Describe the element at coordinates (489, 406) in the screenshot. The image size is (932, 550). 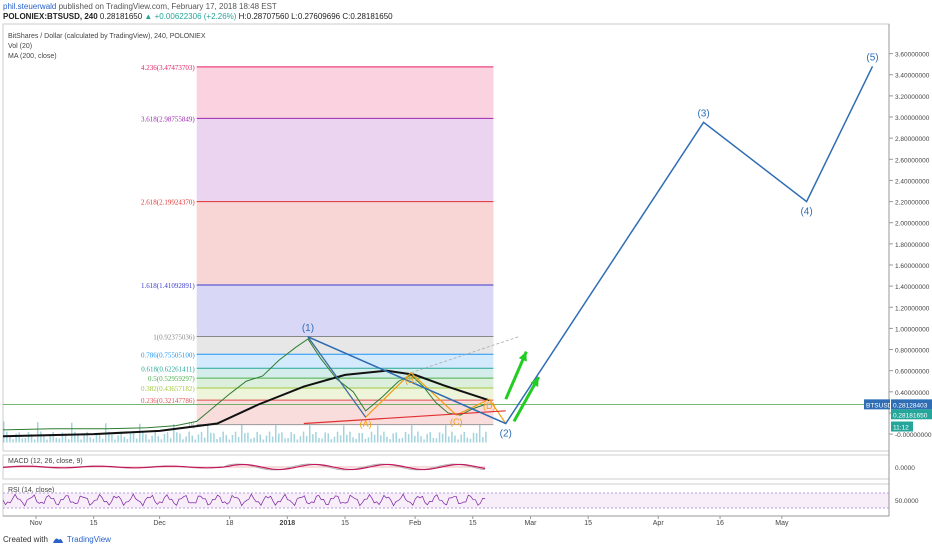
I see `correction-label: (D)` at that location.